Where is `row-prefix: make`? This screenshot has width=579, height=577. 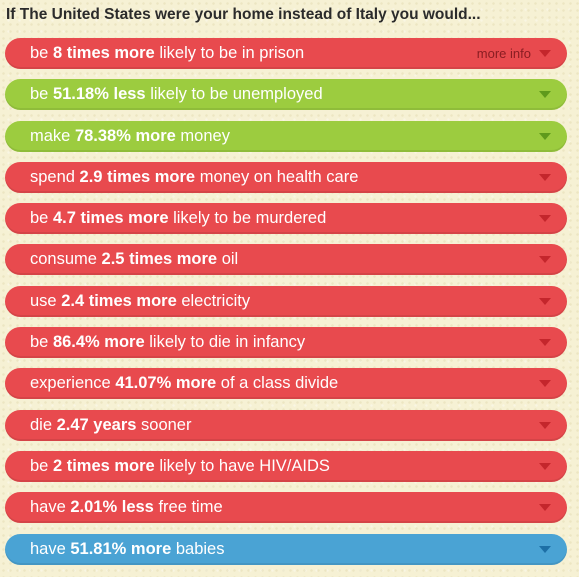 row-prefix: make is located at coordinates (52, 135).